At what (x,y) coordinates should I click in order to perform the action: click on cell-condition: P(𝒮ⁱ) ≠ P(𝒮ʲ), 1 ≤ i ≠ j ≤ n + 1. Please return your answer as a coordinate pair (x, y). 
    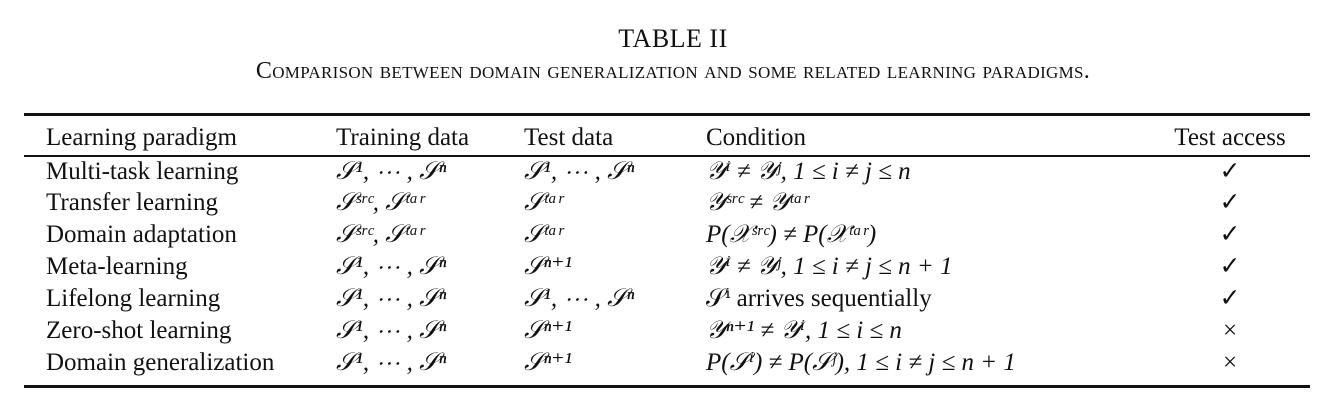
    Looking at the image, I should click on (861, 362).